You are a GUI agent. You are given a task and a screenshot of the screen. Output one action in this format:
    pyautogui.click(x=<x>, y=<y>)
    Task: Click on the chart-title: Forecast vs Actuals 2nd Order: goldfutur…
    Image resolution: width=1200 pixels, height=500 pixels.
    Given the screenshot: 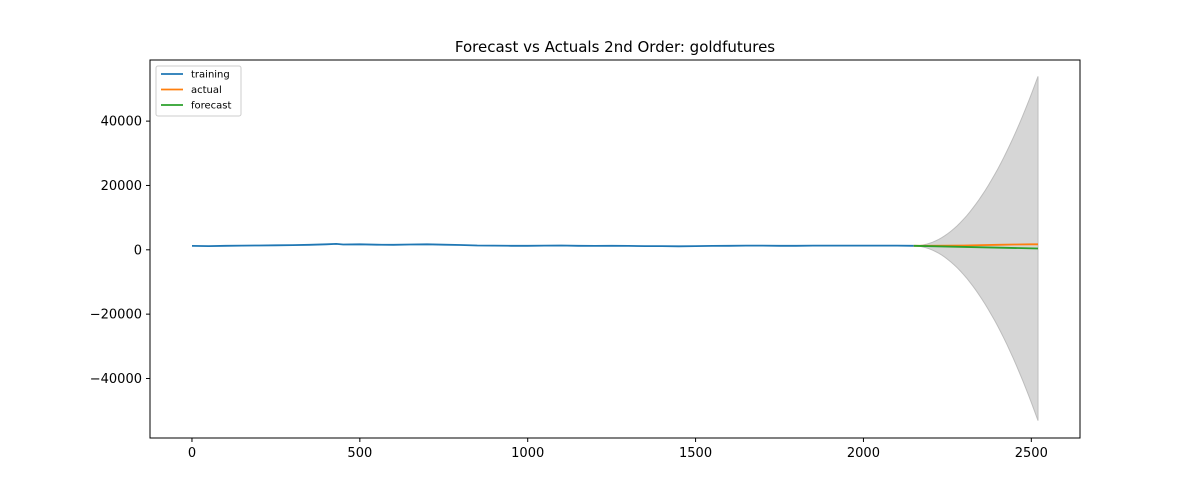 What is the action you would take?
    pyautogui.click(x=615, y=47)
    